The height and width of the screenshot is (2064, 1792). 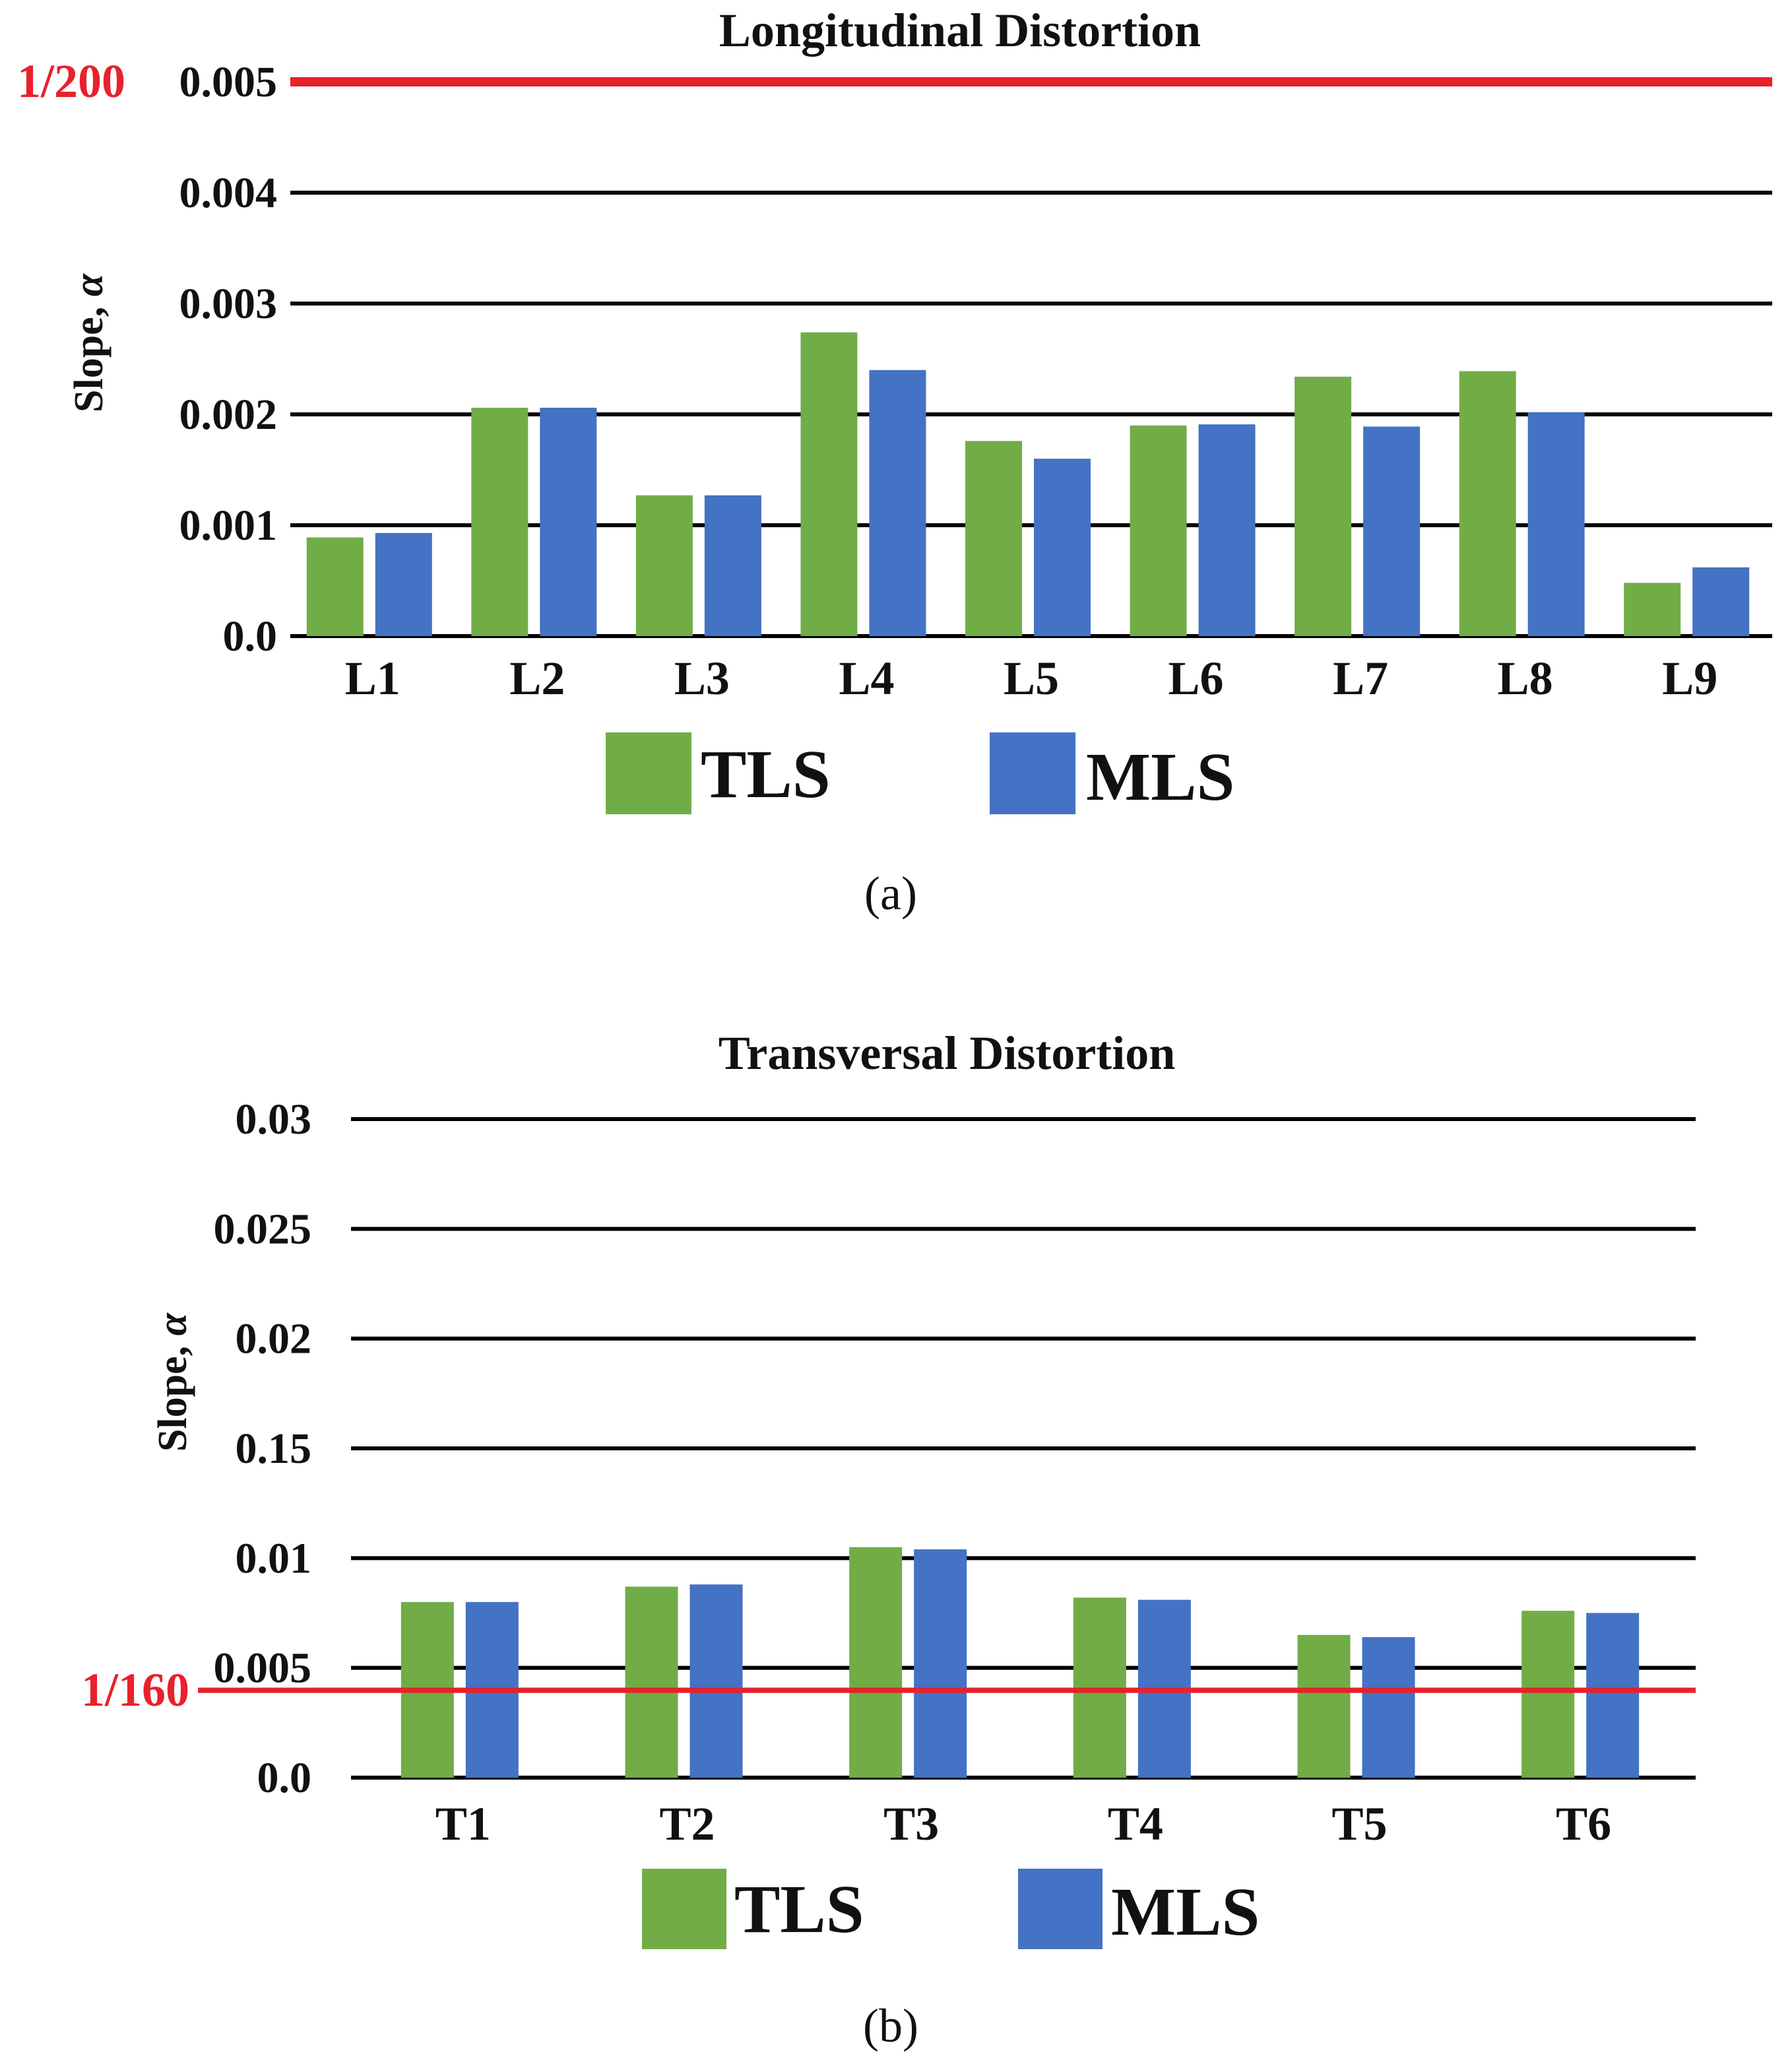 I want to click on x-tick-label: L1, so click(x=372, y=679).